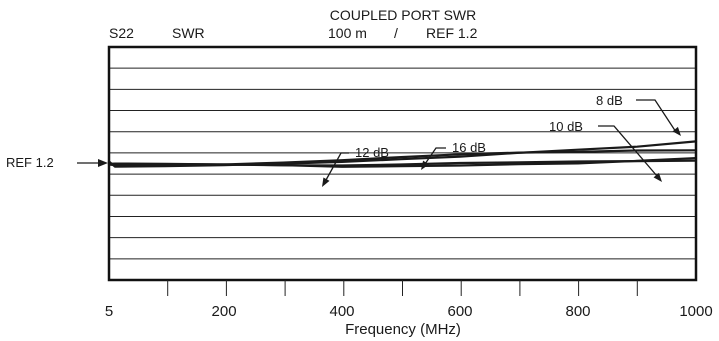 This screenshot has width=719, height=341. What do you see at coordinates (656, 116) in the screenshot?
I see `annotation-leader-8db` at bounding box center [656, 116].